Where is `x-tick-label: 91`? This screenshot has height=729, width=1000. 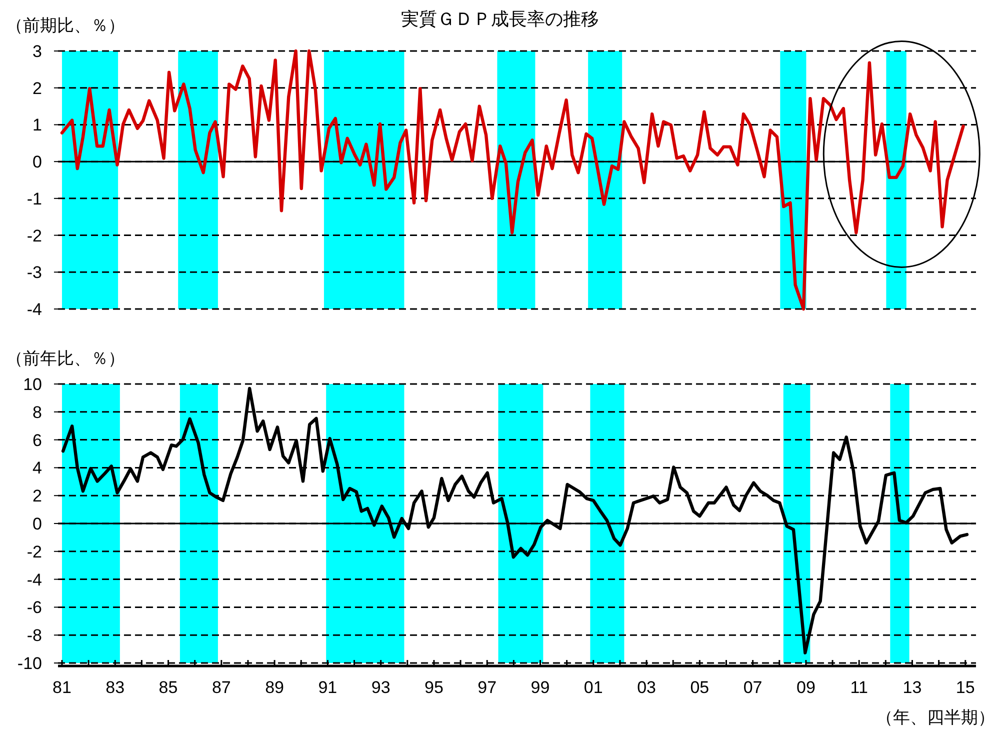
x-tick-label: 91 is located at coordinates (328, 687).